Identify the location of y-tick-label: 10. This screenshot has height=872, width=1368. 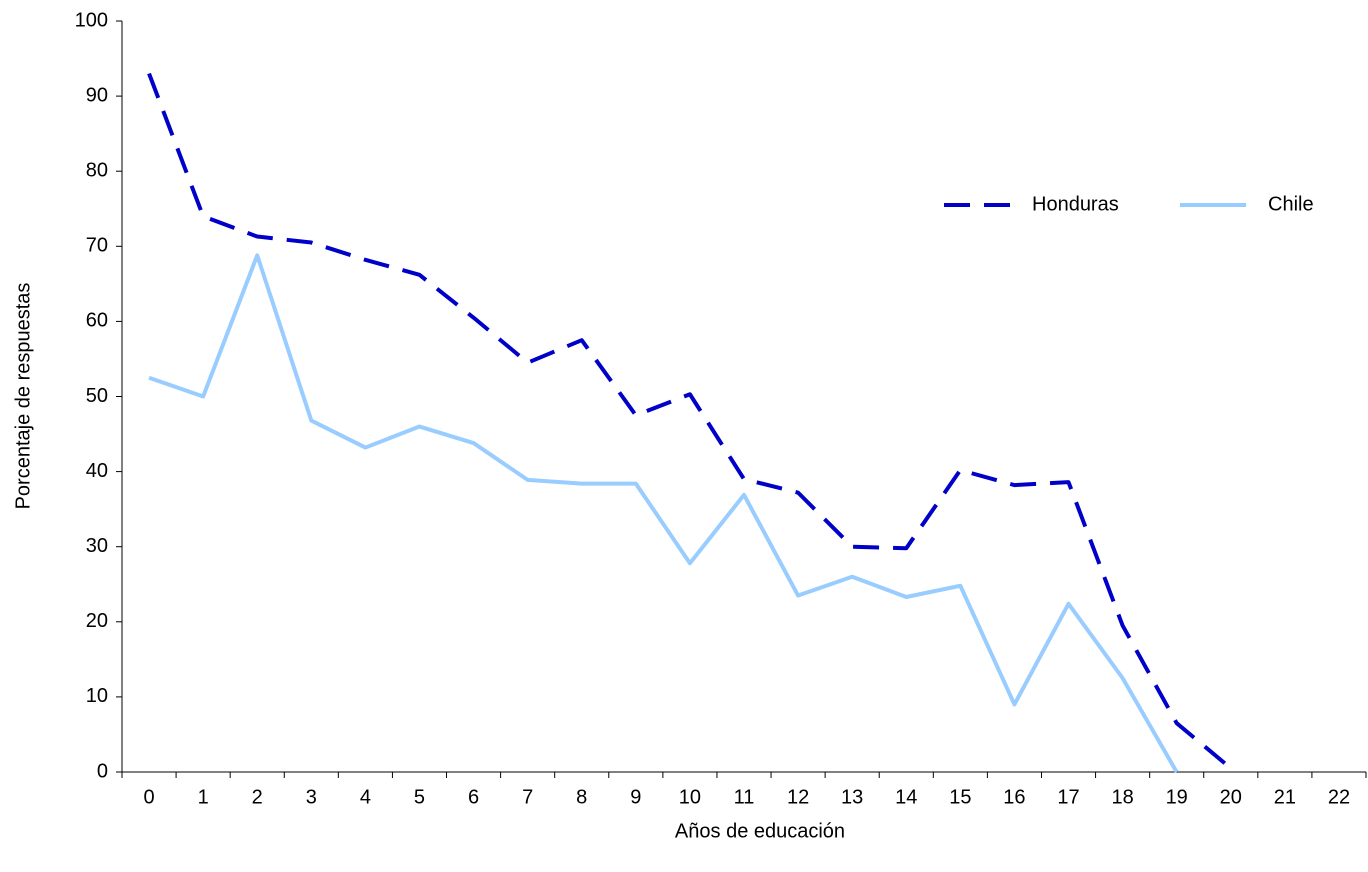
(97, 696).